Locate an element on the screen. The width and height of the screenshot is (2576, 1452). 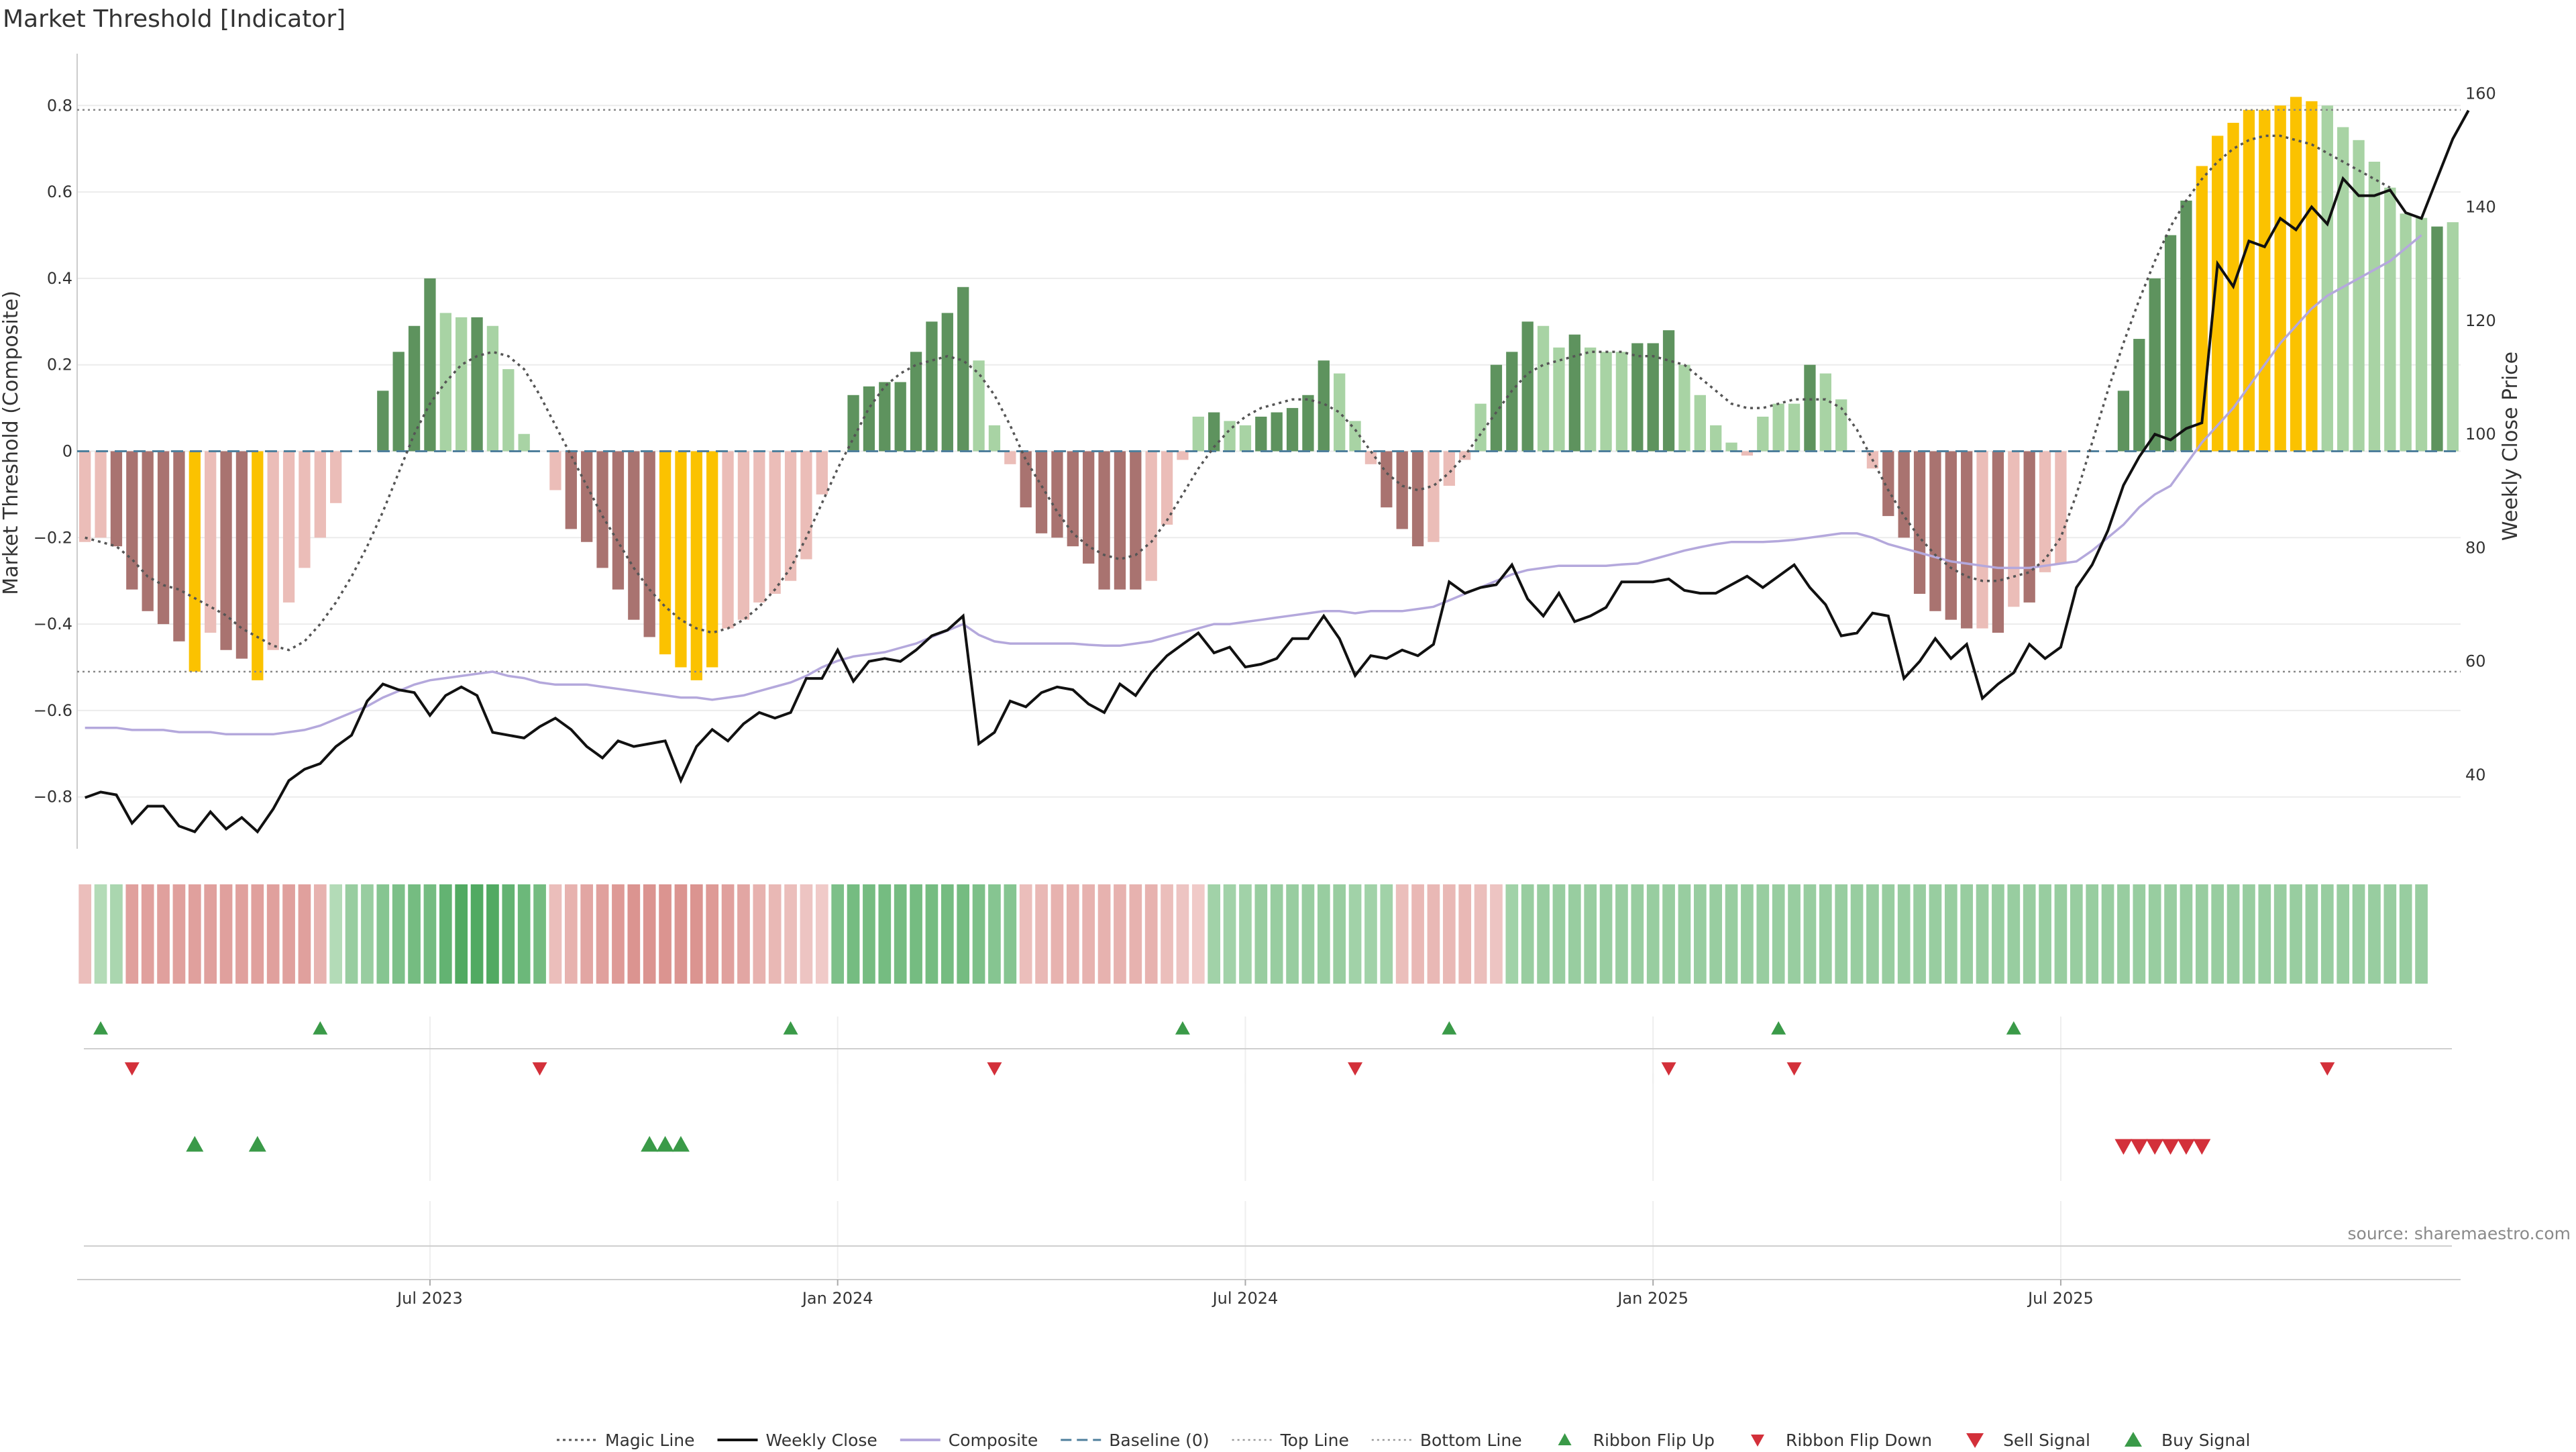
ribbon-flip-down-marker is located at coordinates (539, 1069).